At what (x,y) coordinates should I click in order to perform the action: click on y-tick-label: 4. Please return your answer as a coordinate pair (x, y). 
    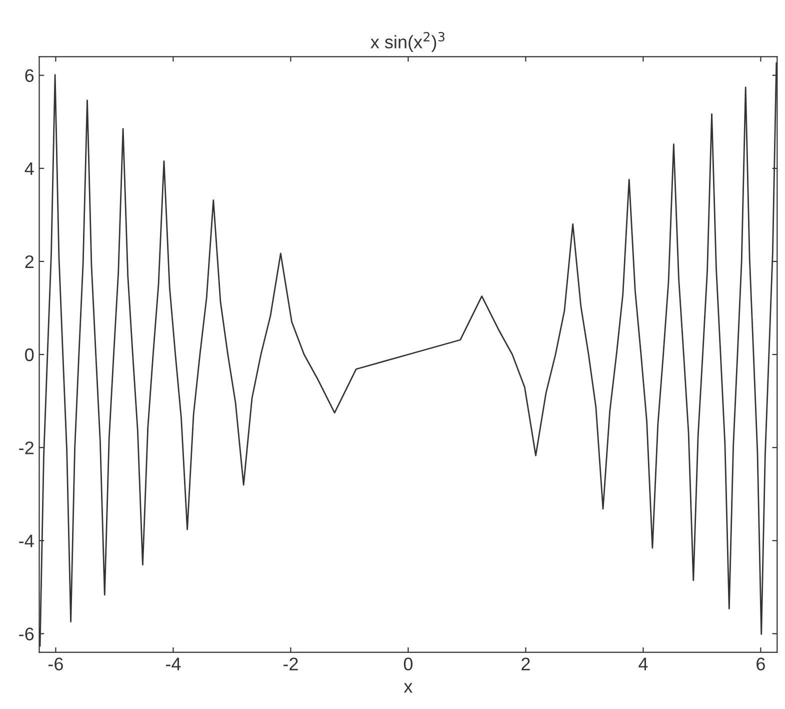
    Looking at the image, I should click on (29, 168).